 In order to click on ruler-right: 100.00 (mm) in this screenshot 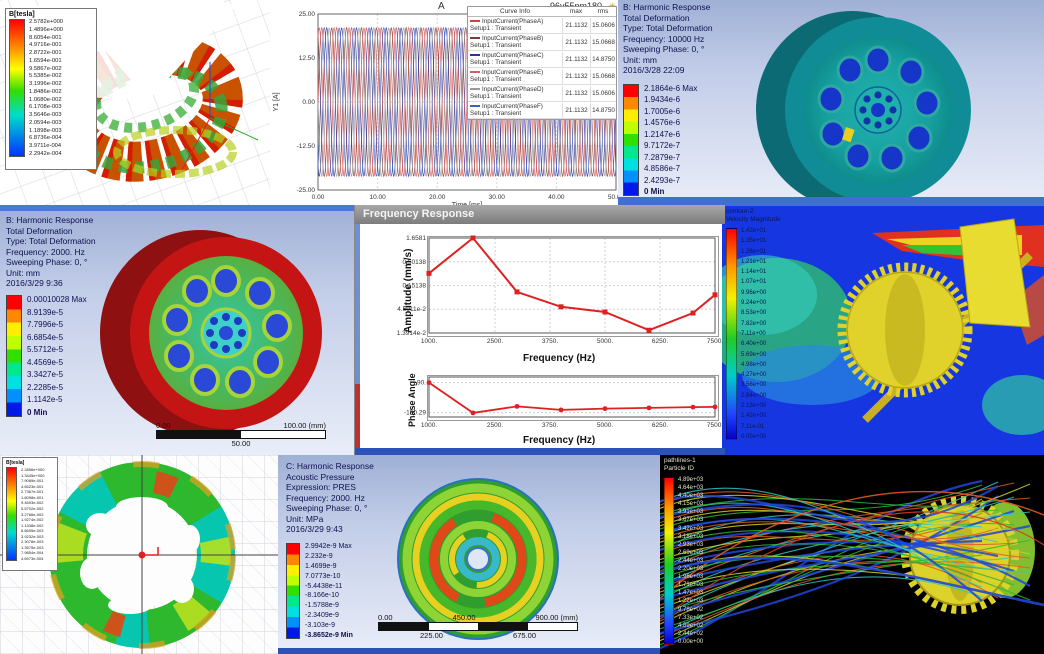, I will do `click(304, 425)`.